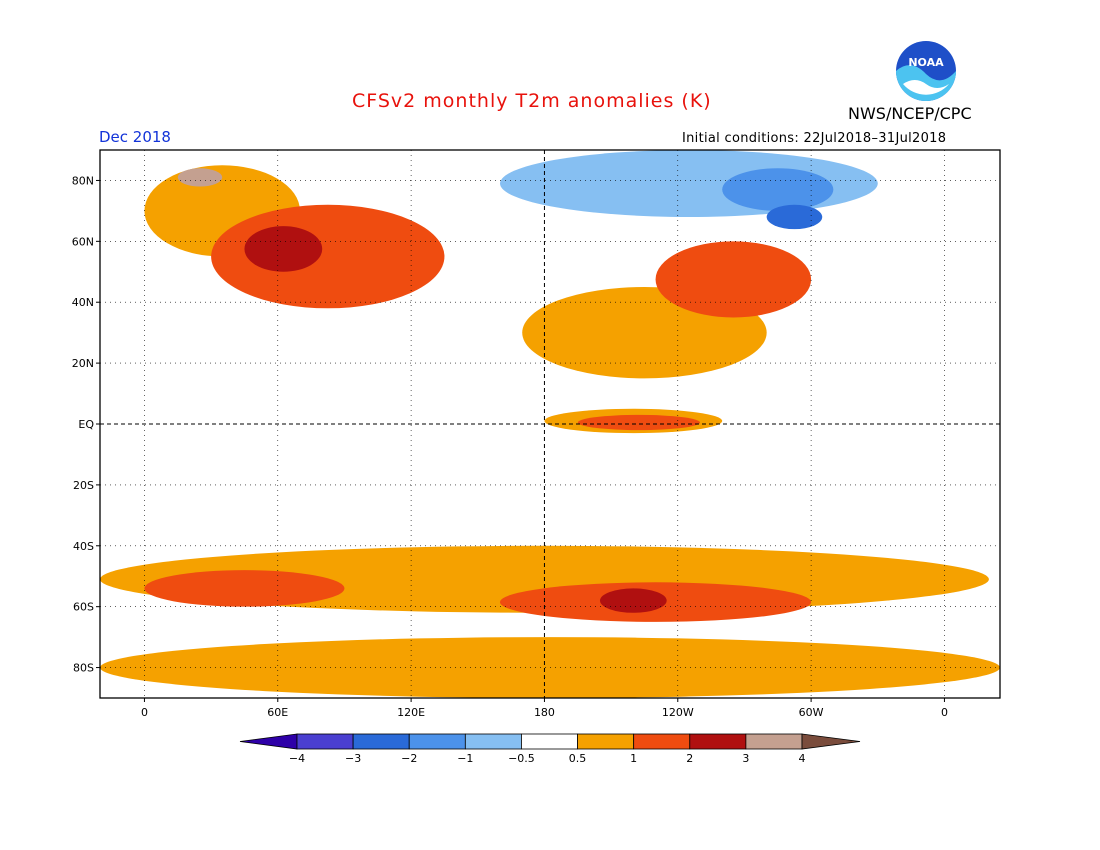 The width and height of the screenshot is (1100, 850). What do you see at coordinates (811, 712) in the screenshot?
I see `longitude-label: 60W` at bounding box center [811, 712].